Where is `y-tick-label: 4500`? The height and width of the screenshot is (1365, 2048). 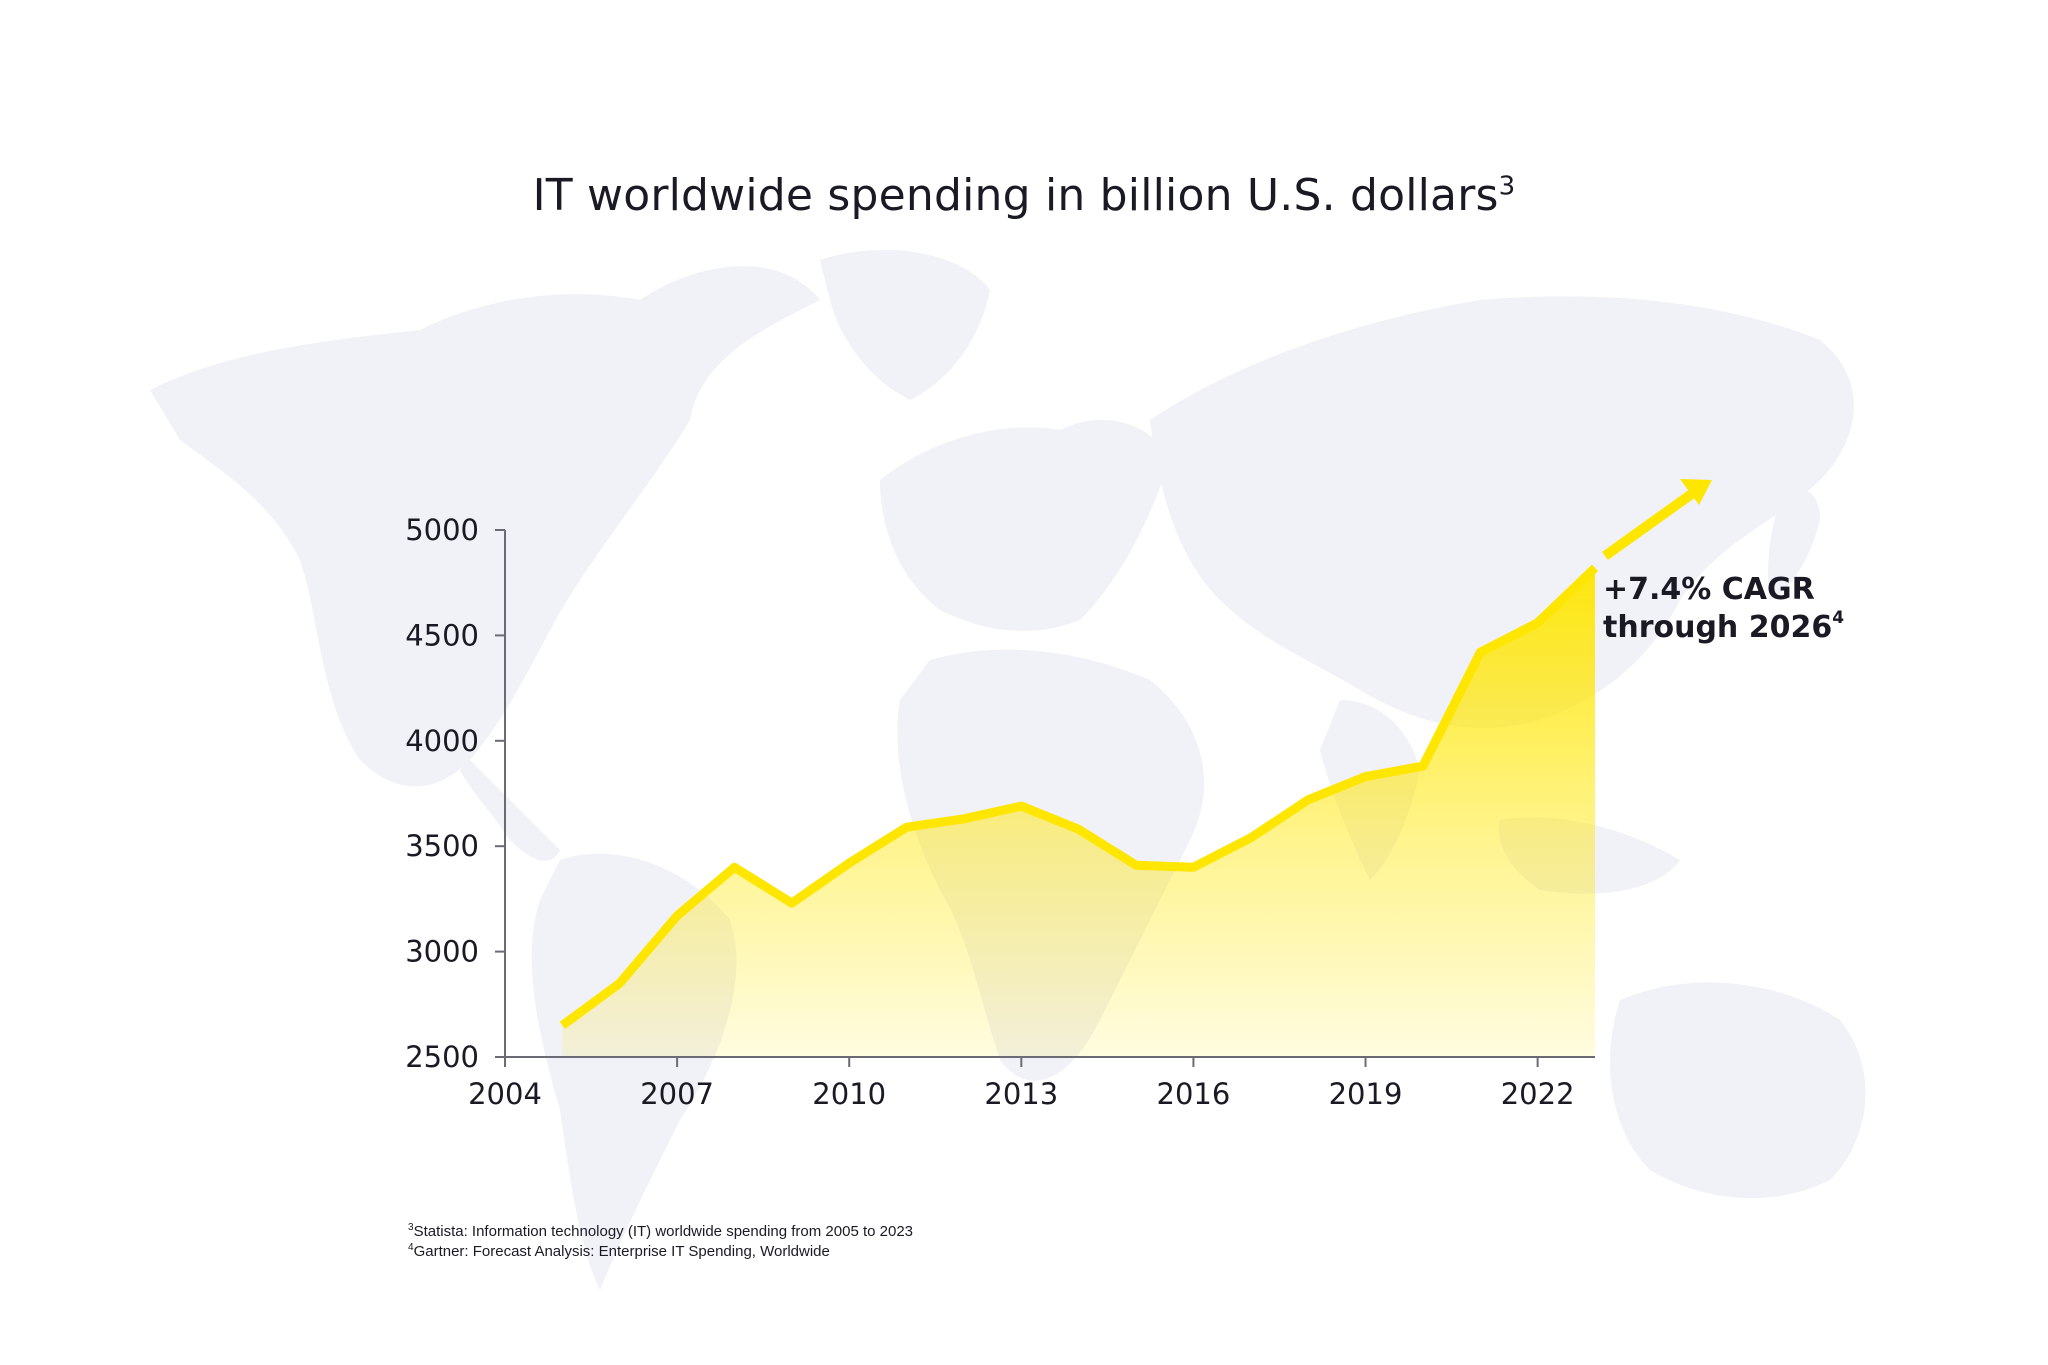
y-tick-label: 4500 is located at coordinates (442, 635).